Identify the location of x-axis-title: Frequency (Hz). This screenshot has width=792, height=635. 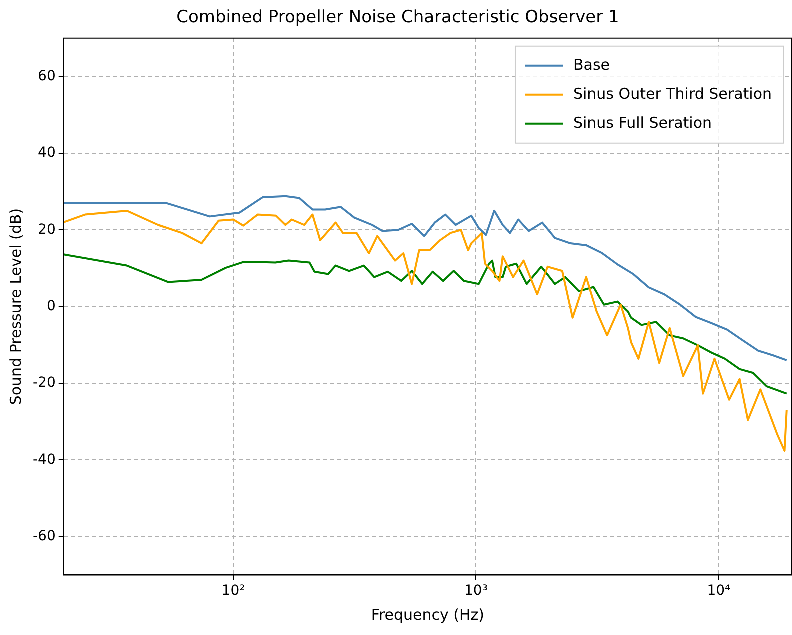
(427, 615).